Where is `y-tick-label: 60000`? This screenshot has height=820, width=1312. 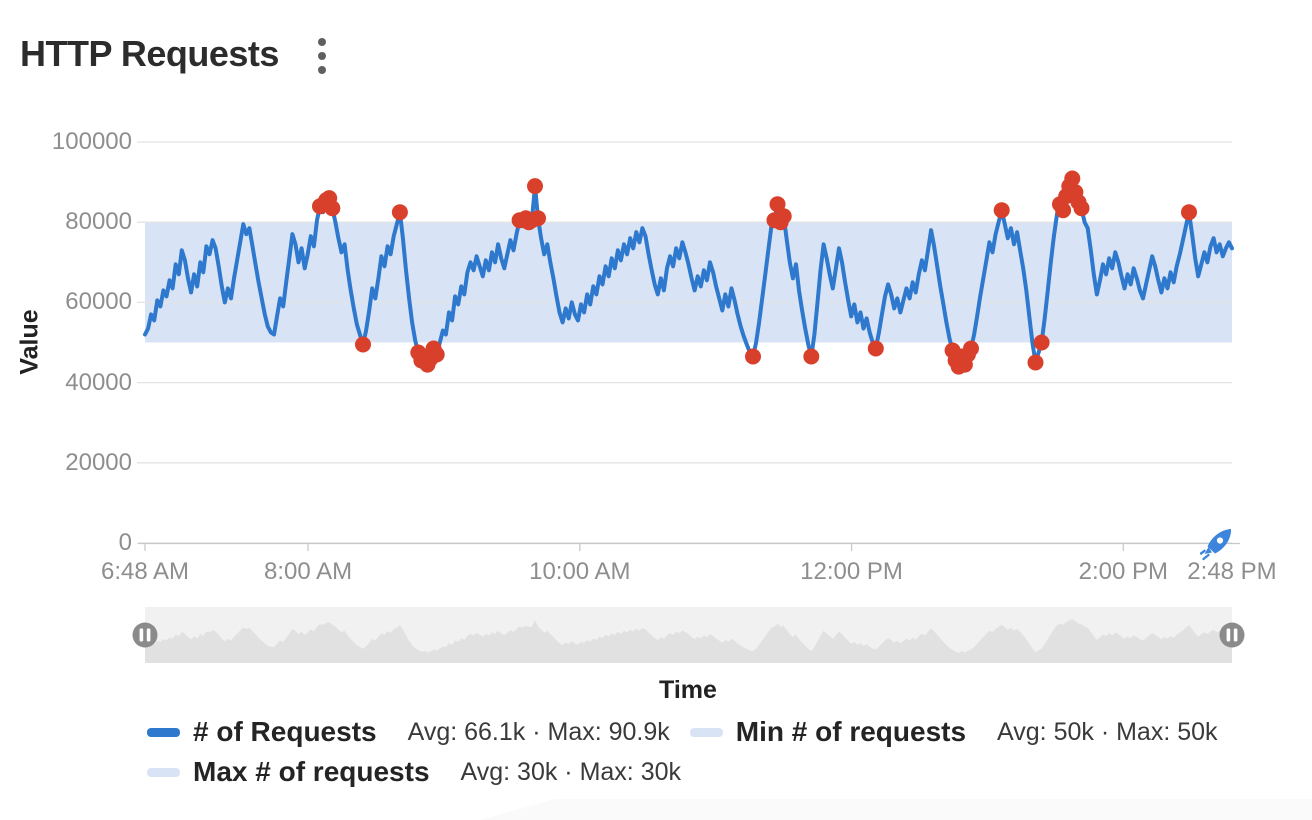 y-tick-label: 60000 is located at coordinates (98, 302).